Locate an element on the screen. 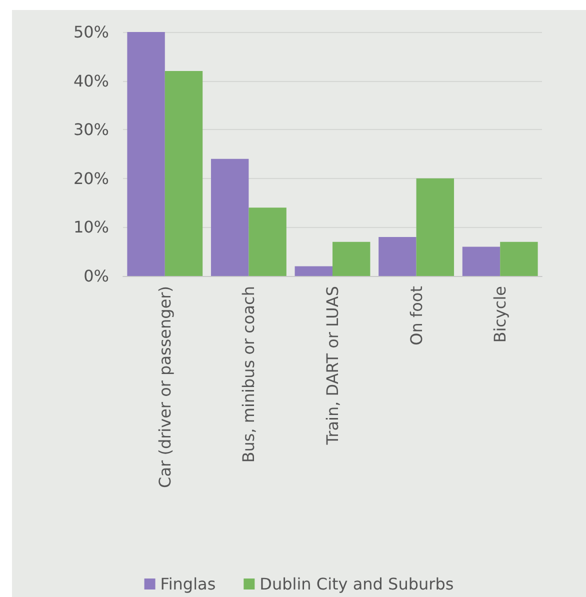 The height and width of the screenshot is (597, 586). y-tick-label: 10% is located at coordinates (91, 227).